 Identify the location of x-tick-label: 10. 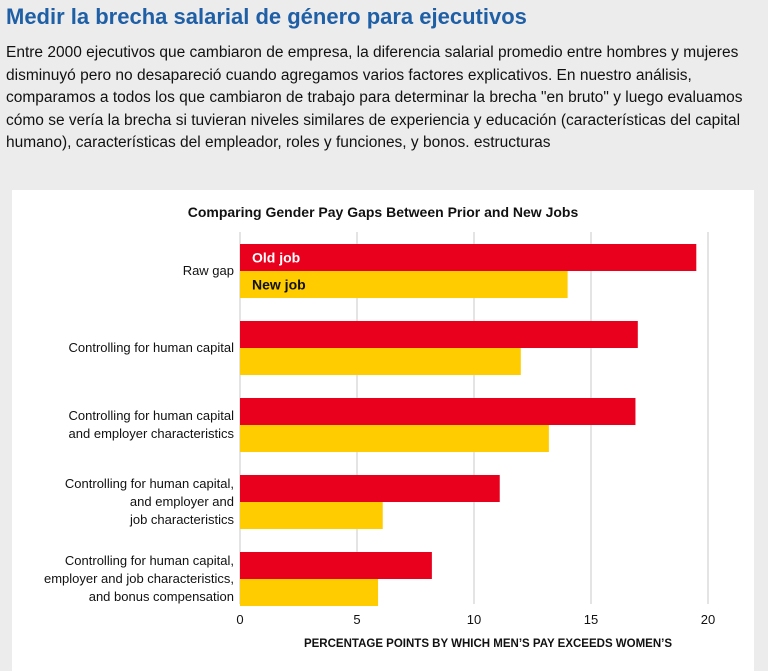
(474, 619).